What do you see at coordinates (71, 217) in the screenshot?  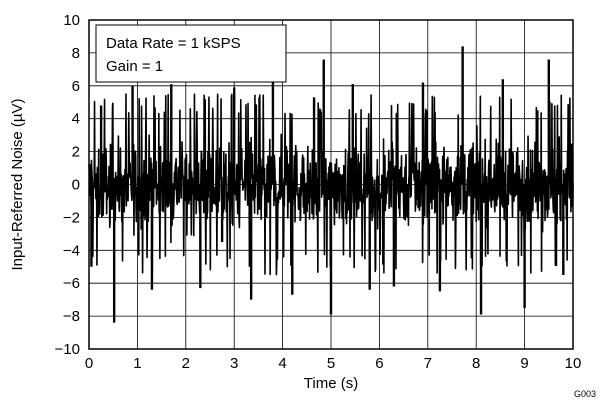 I see `y-tick-label: −2` at bounding box center [71, 217].